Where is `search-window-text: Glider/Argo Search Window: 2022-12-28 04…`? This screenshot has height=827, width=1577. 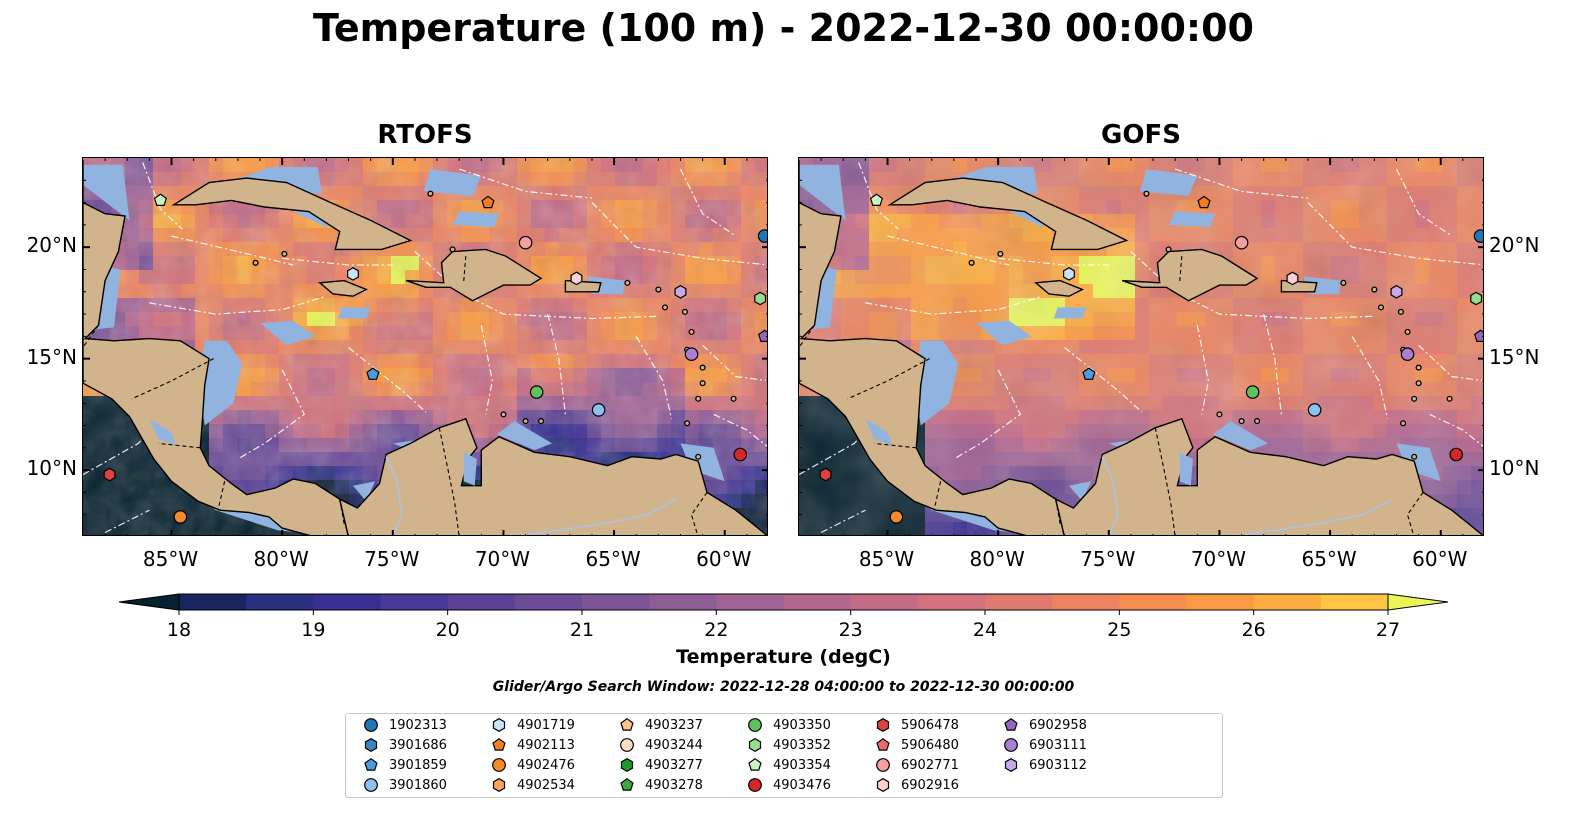 search-window-text: Glider/Argo Search Window: 2022-12-28 04… is located at coordinates (783, 687).